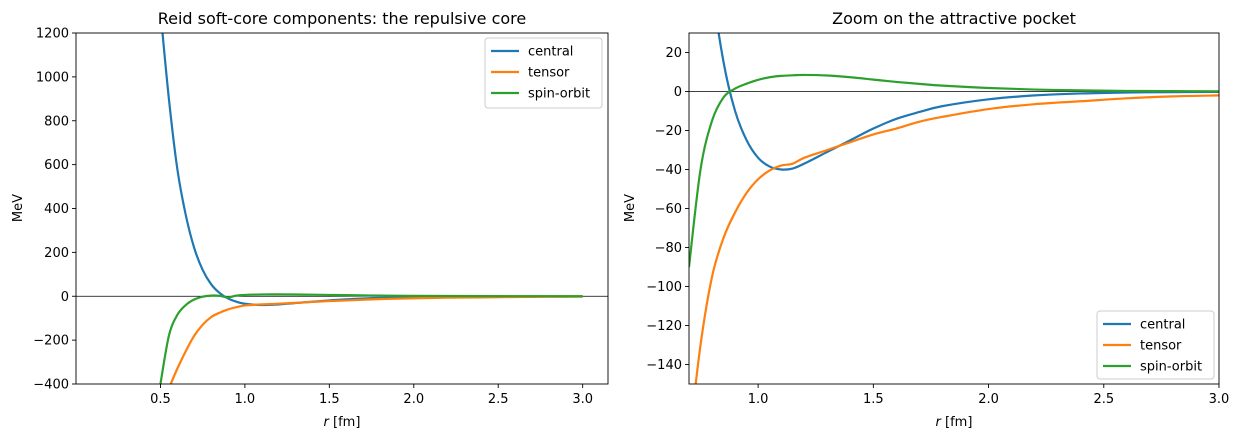 Image resolution: width=1239 pixels, height=440 pixels. Describe the element at coordinates (51, 385) in the screenshot. I see `y-tick-label: −400` at that location.